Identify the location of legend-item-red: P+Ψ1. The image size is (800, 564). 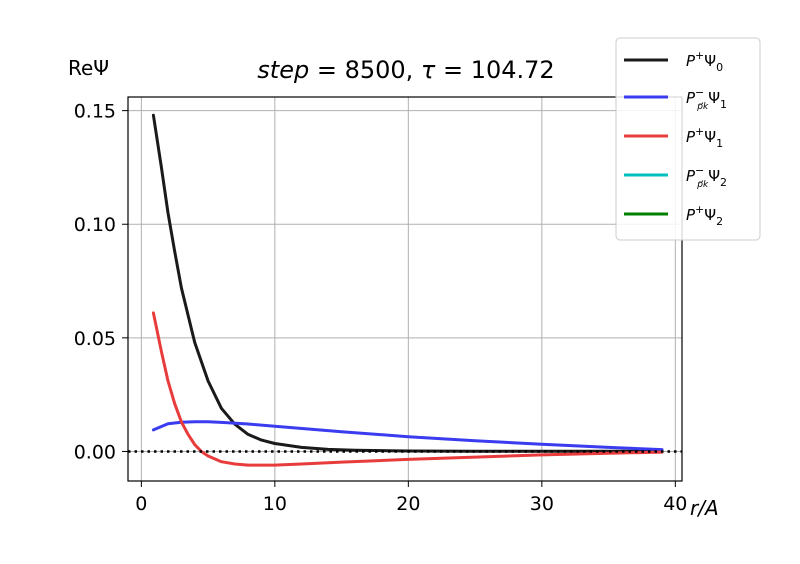
(673, 137).